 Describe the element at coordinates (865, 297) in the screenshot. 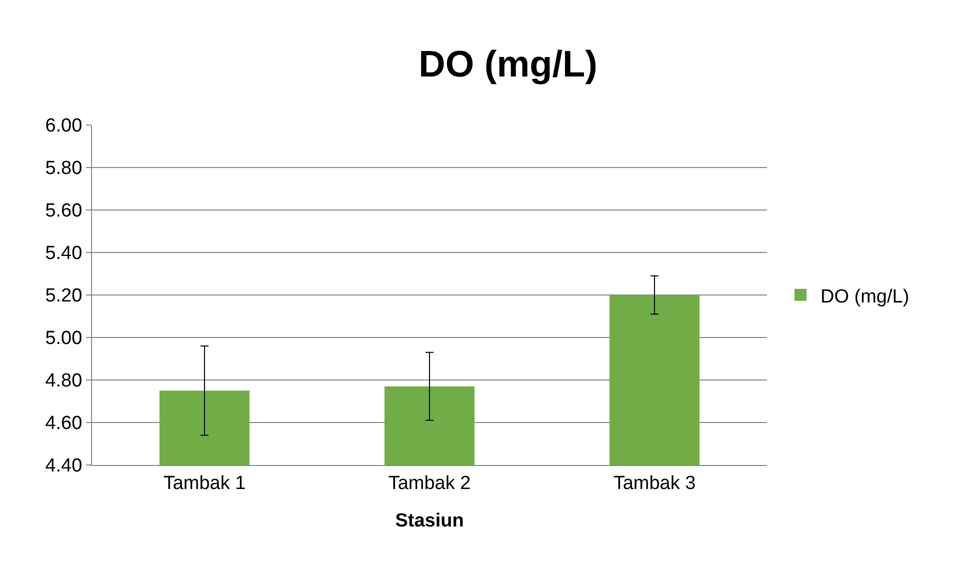

I see `legend-label: DO (mg/L)` at that location.